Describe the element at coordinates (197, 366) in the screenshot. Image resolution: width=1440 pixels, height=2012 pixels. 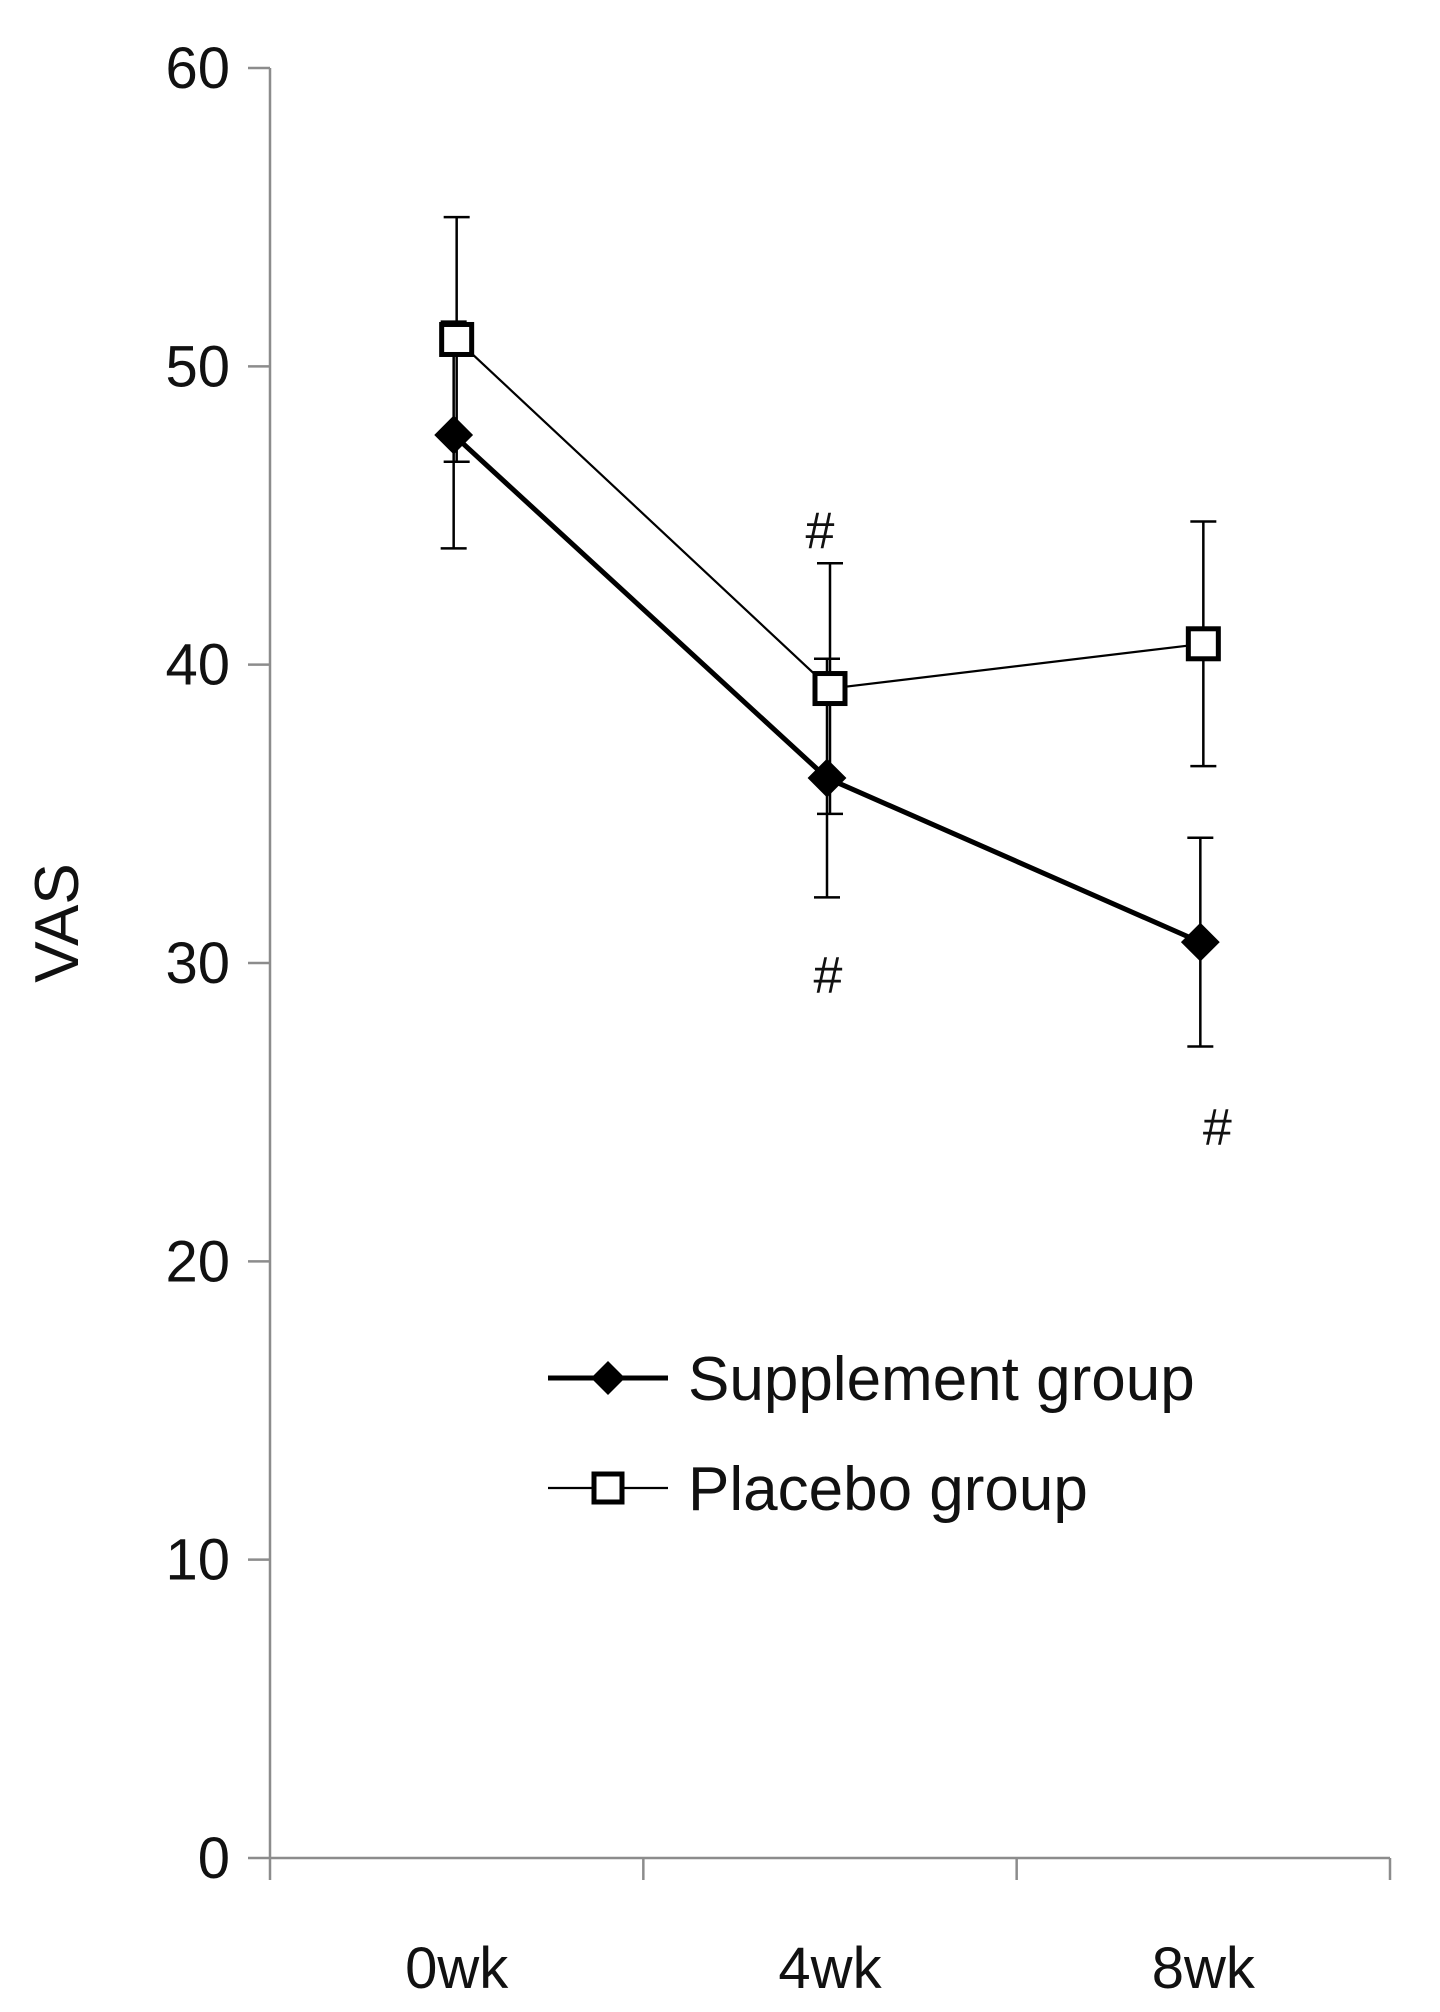
I see `y-tick-label: 50` at that location.